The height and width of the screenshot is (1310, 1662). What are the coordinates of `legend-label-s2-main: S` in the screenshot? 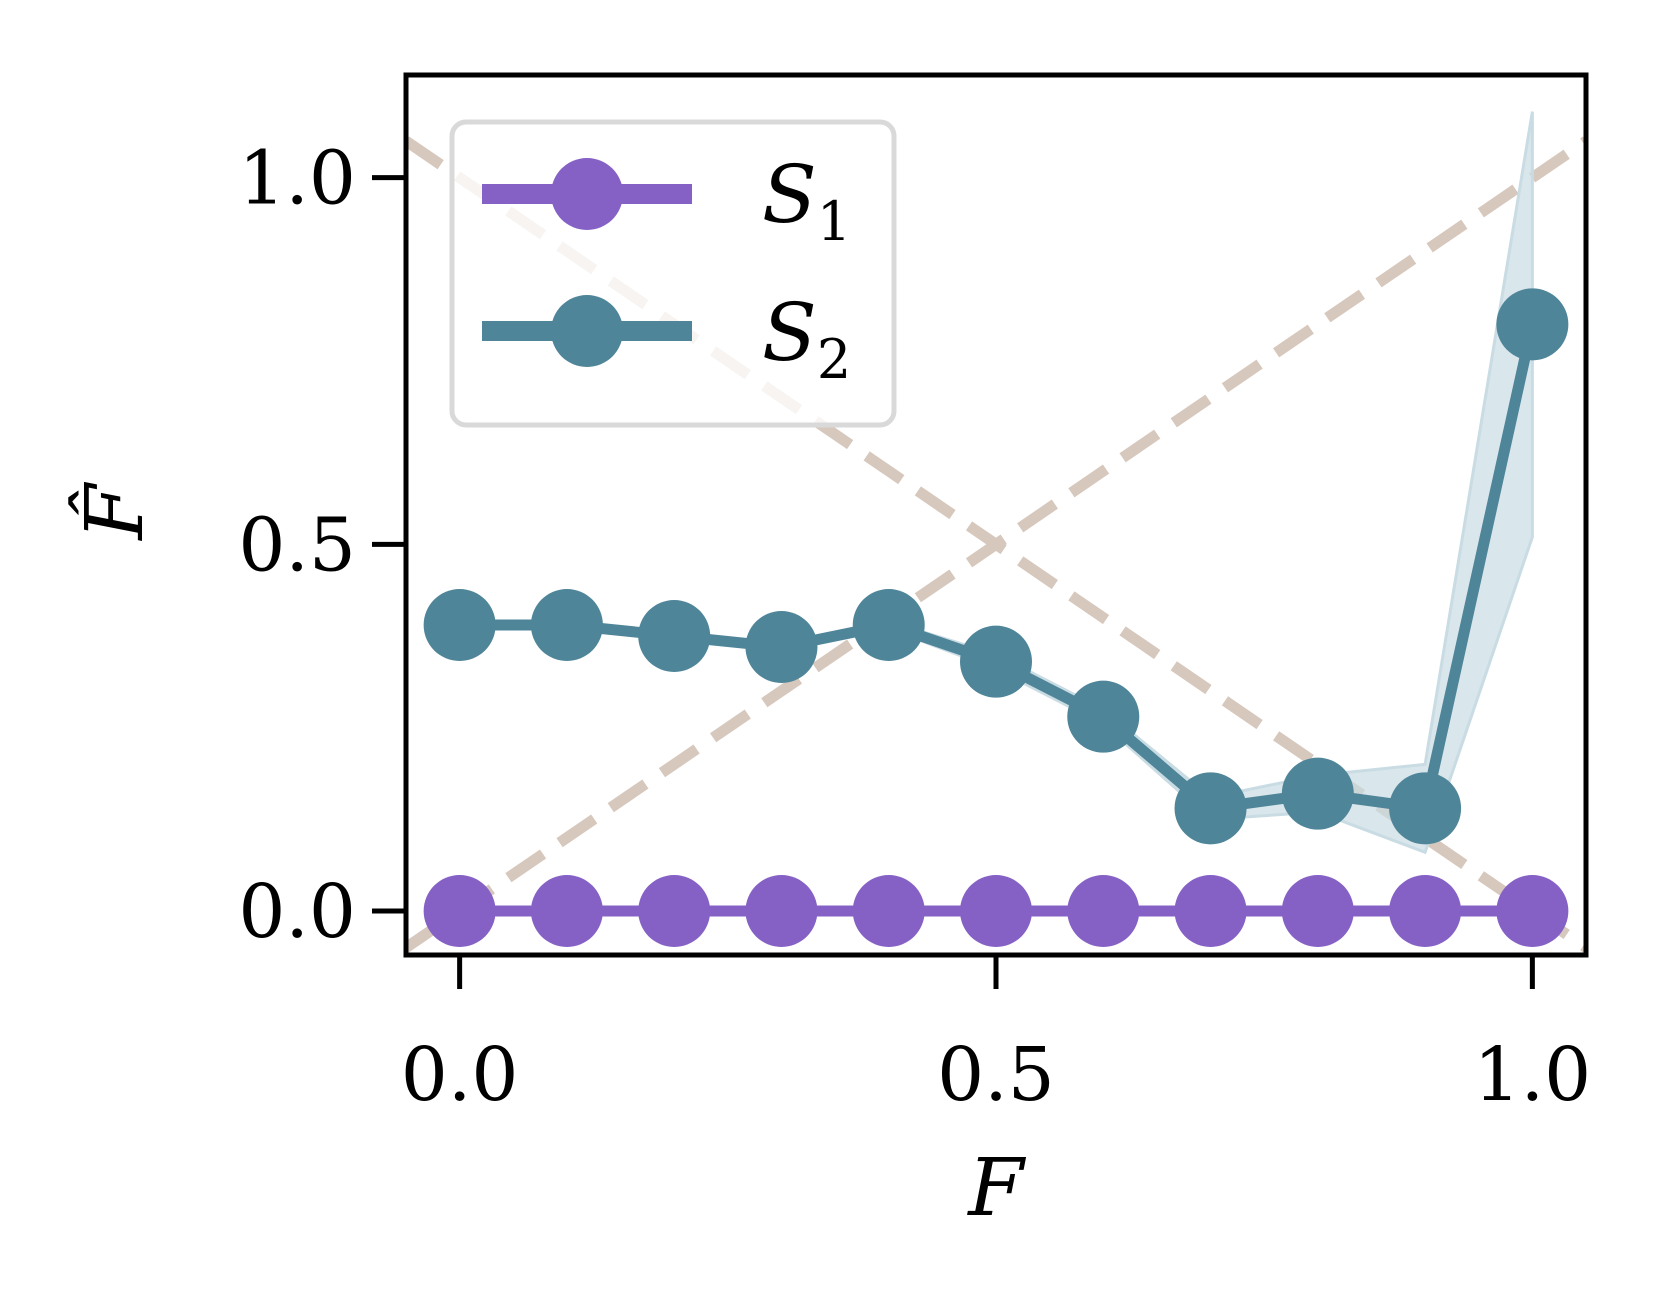 It's located at (789, 332).